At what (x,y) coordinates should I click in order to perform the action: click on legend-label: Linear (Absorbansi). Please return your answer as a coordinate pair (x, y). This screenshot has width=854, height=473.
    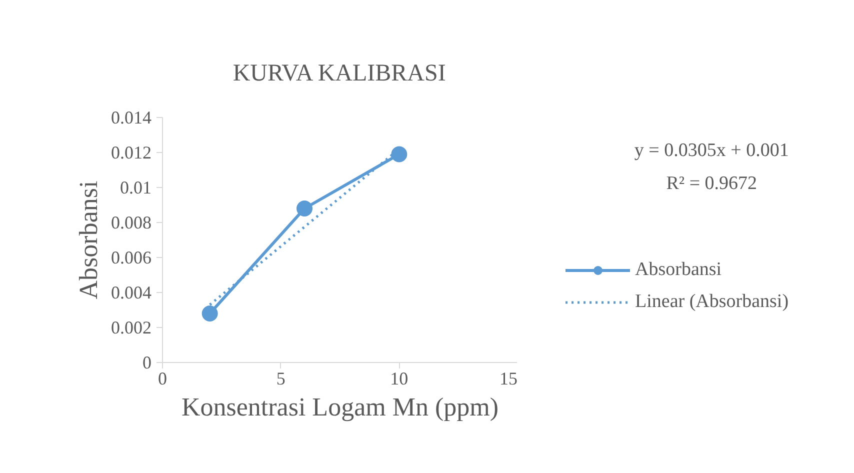
    Looking at the image, I should click on (712, 302).